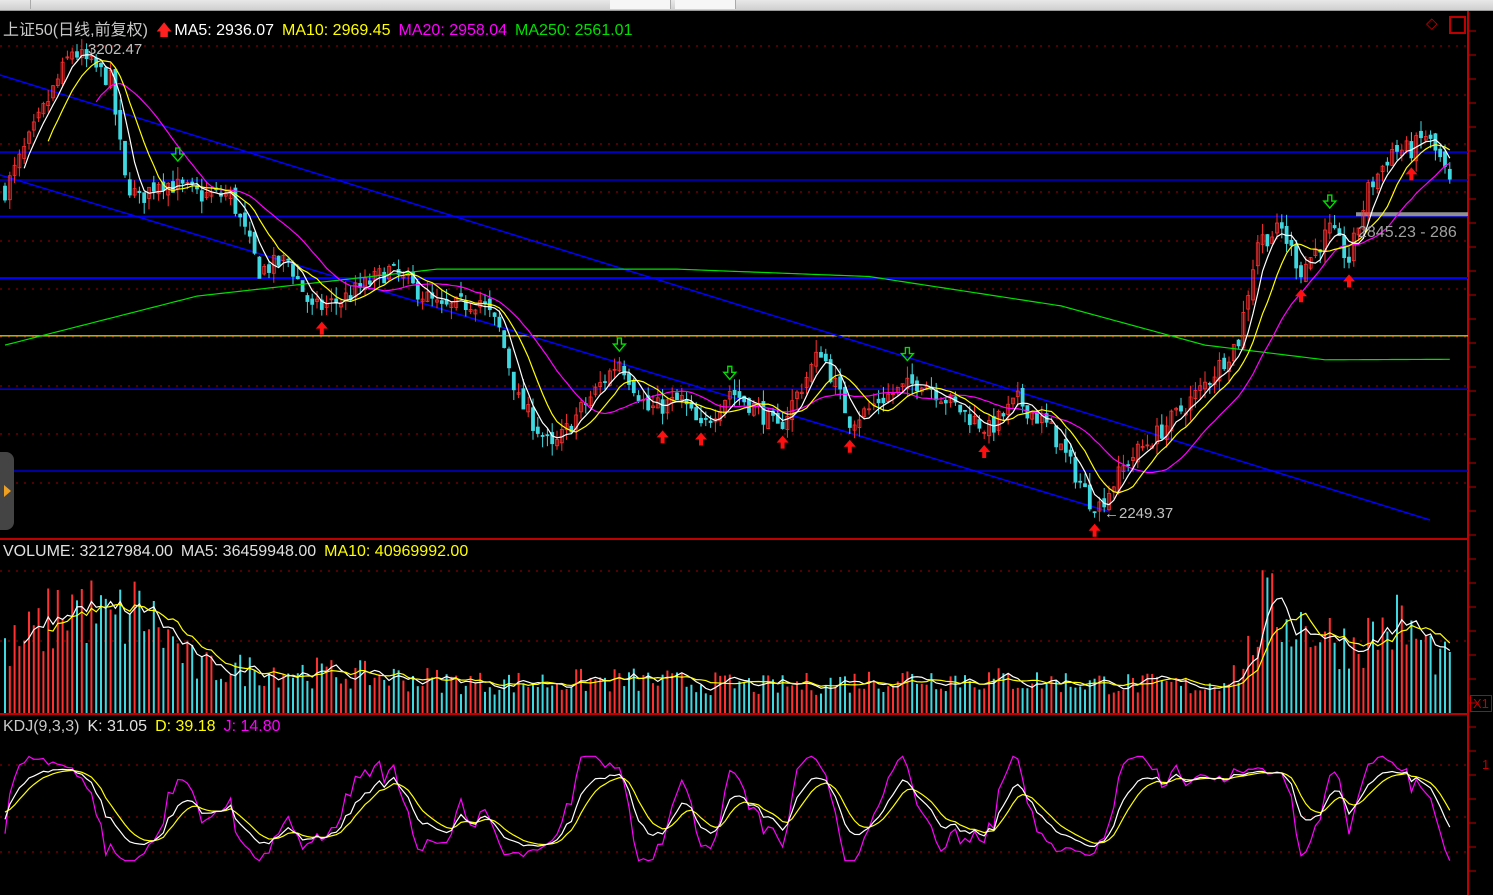  I want to click on ma5-label: MA5: 2936.07, so click(224, 30).